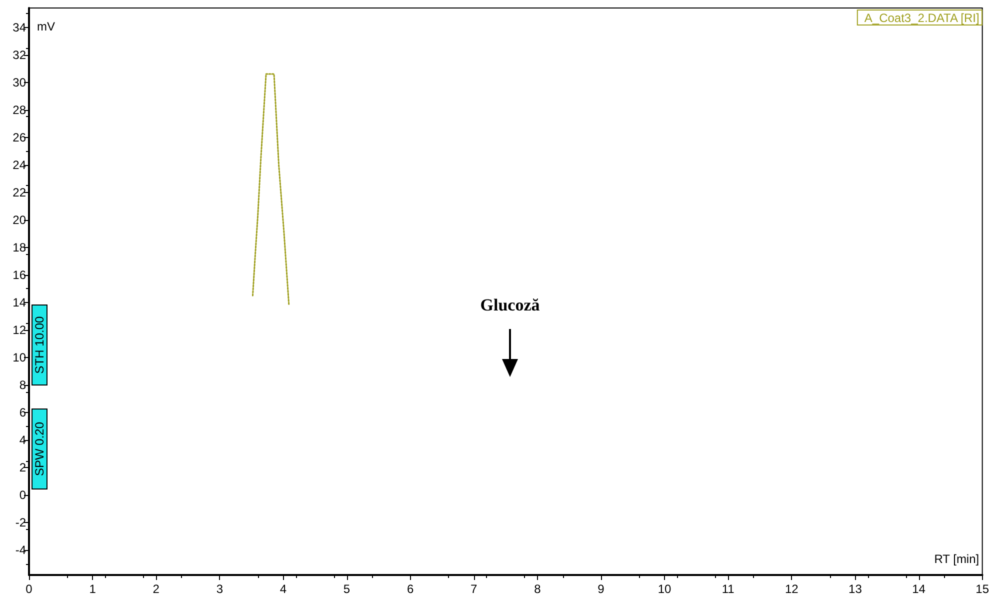  Describe the element at coordinates (19, 109) in the screenshot. I see `y-tick-label: 28` at that location.